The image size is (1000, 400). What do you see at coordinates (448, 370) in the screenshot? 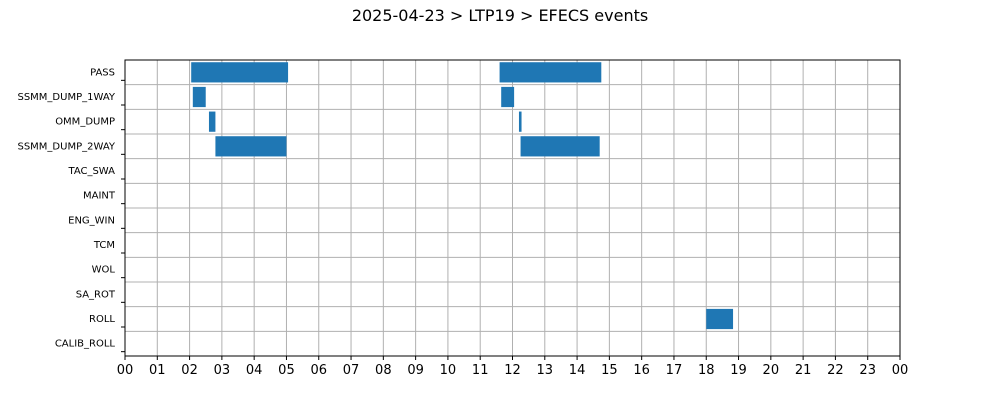
I see `x-tick-label: 10` at bounding box center [448, 370].